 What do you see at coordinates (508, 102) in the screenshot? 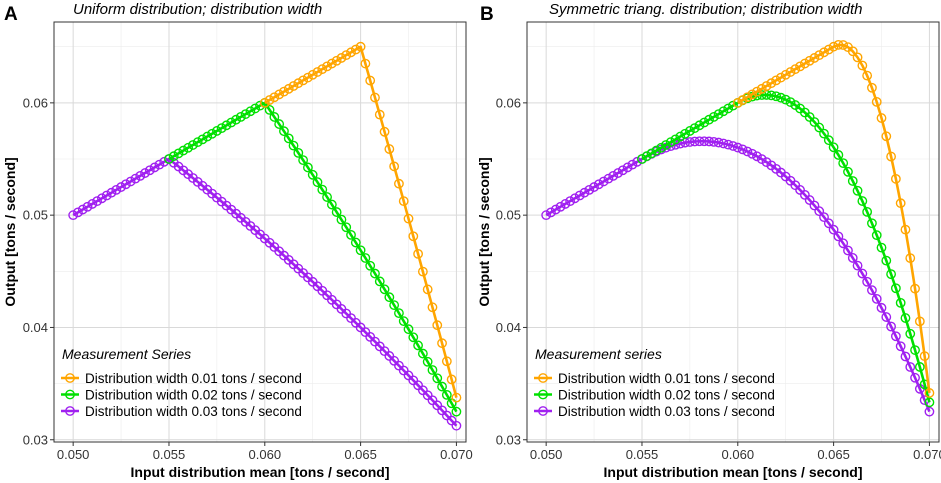
I see `y-tick-label: 0.06` at bounding box center [508, 102].